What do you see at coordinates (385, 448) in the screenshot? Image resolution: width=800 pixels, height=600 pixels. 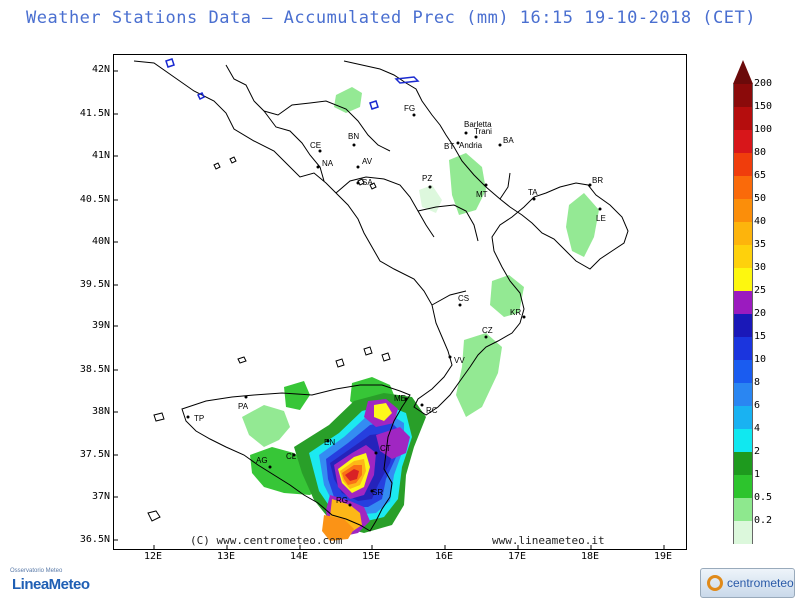 I see `city-CT: CT` at bounding box center [385, 448].